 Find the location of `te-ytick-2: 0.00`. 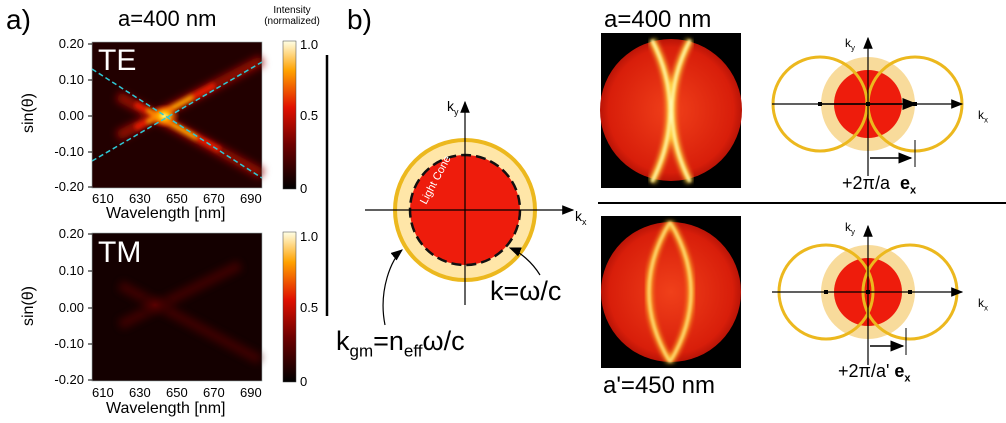

te-ytick-2: 0.00 is located at coordinates (71, 115).